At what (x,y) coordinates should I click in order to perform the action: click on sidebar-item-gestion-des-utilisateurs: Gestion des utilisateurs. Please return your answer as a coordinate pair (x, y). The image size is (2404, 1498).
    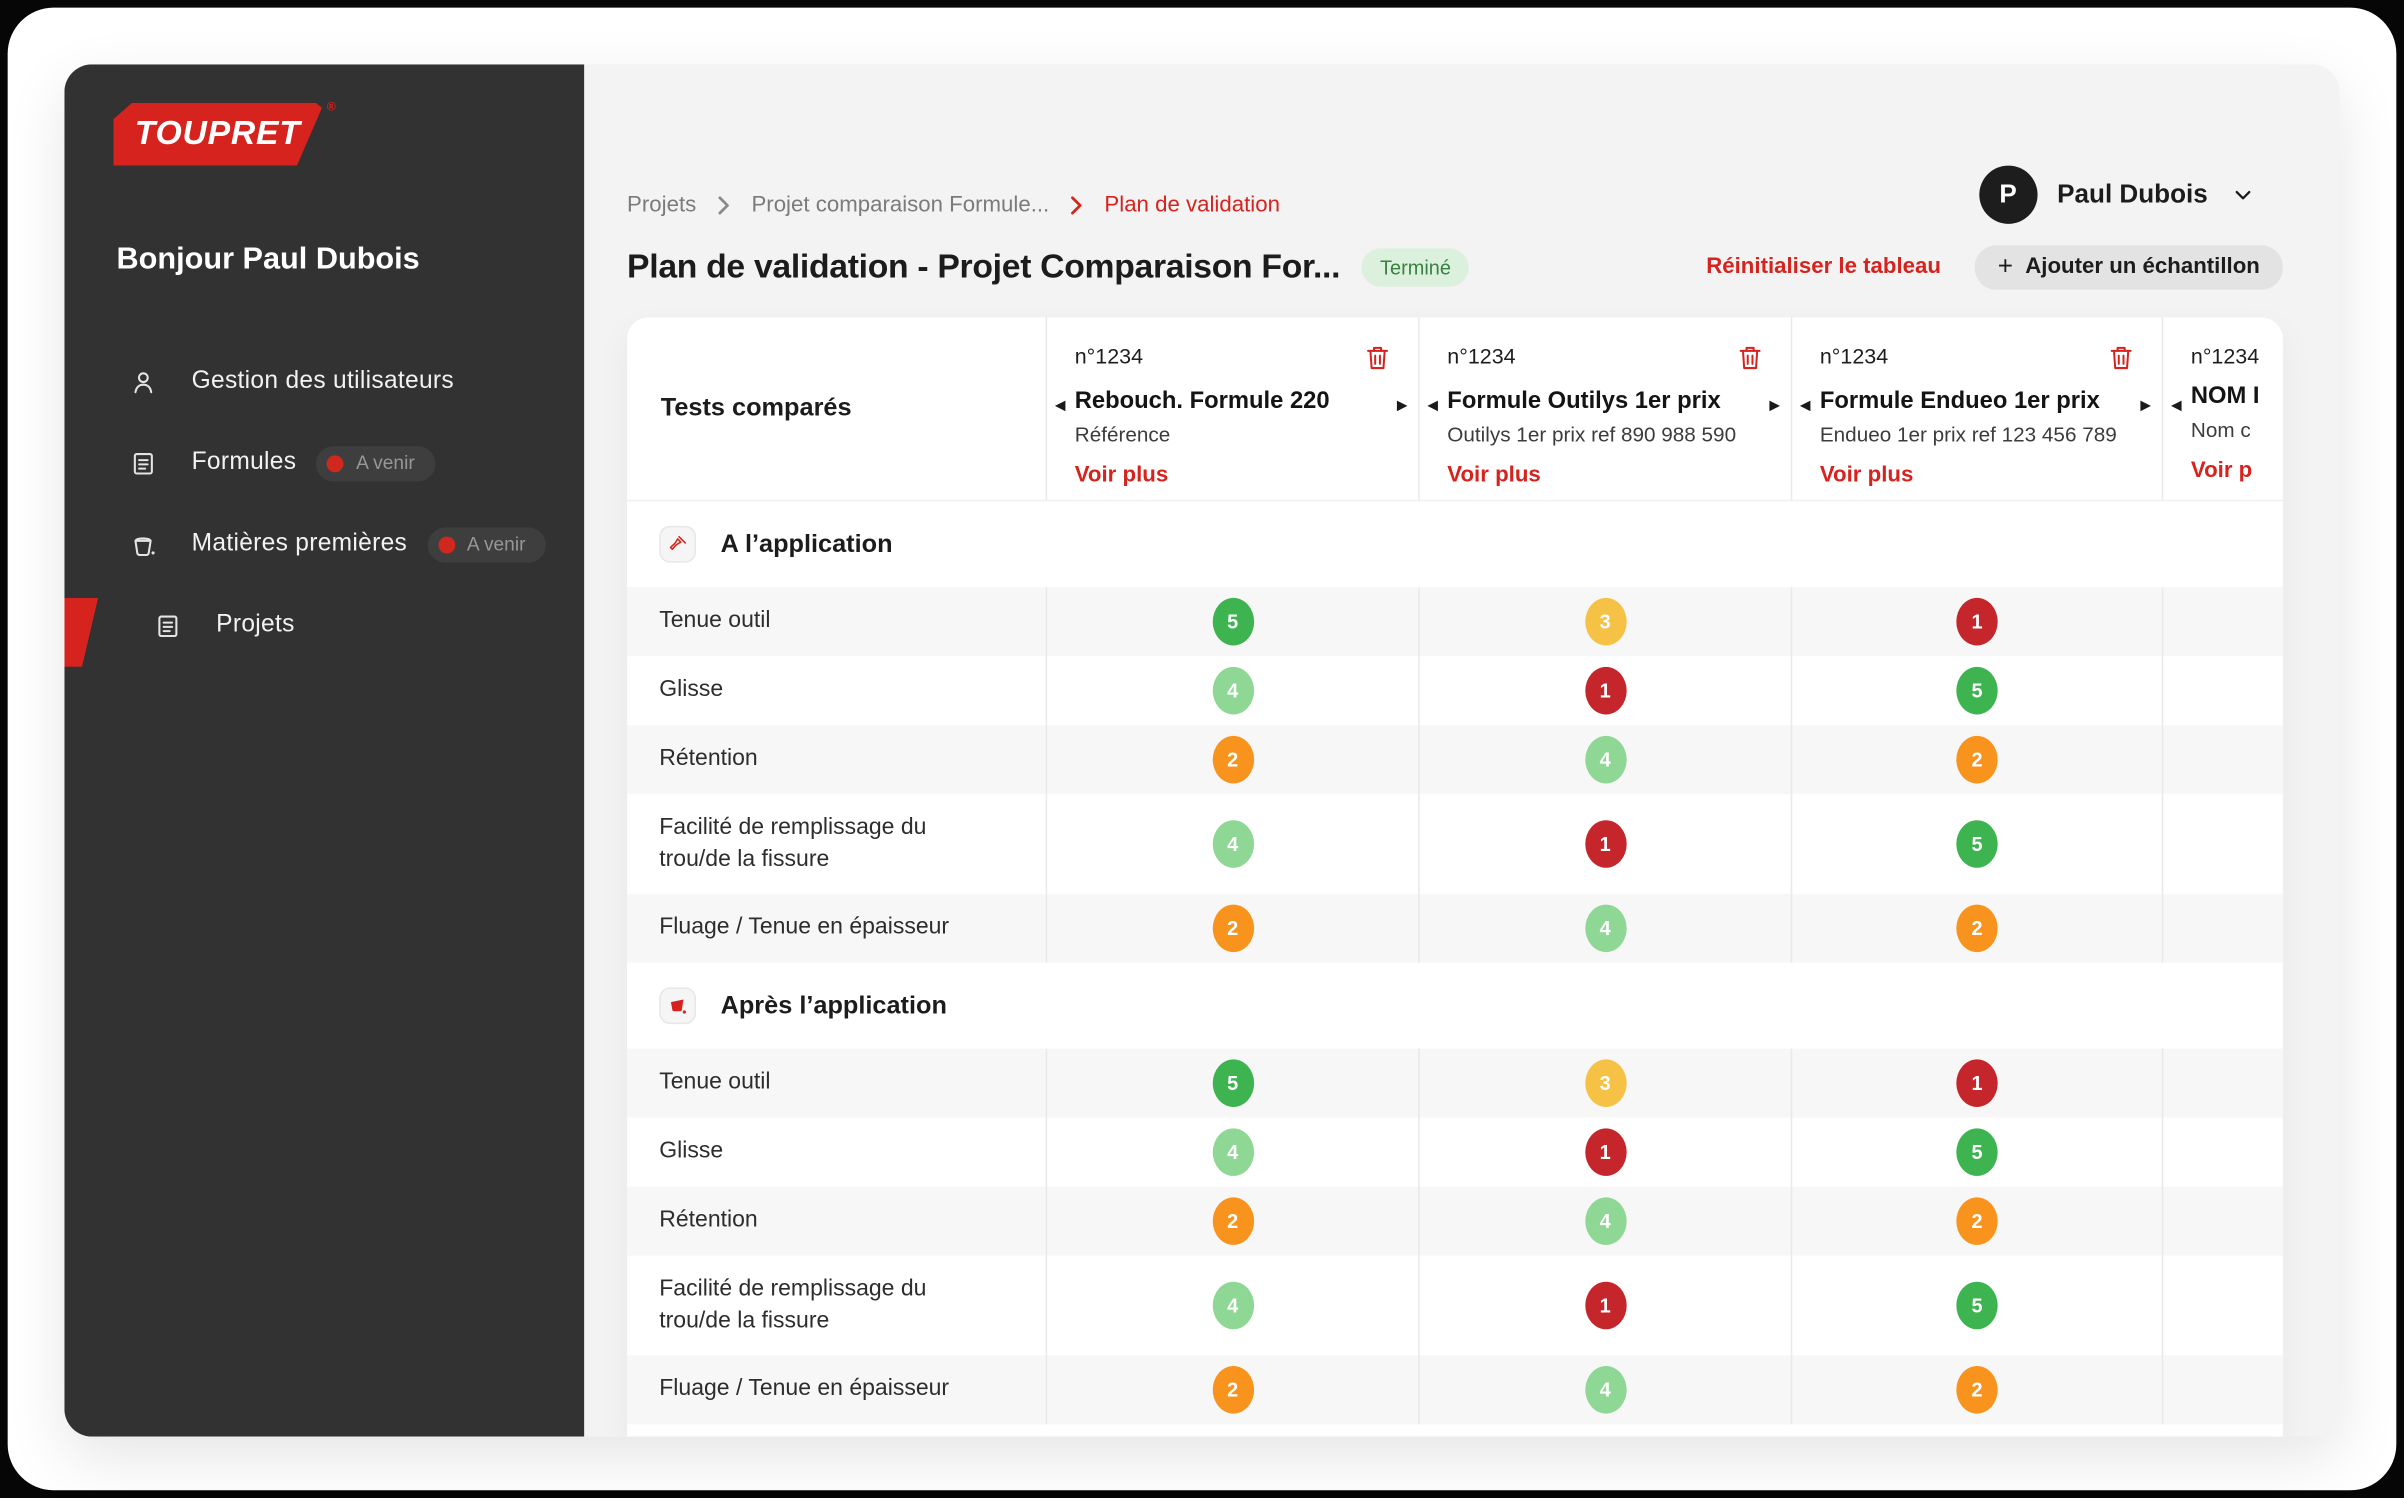
    Looking at the image, I should click on (324, 381).